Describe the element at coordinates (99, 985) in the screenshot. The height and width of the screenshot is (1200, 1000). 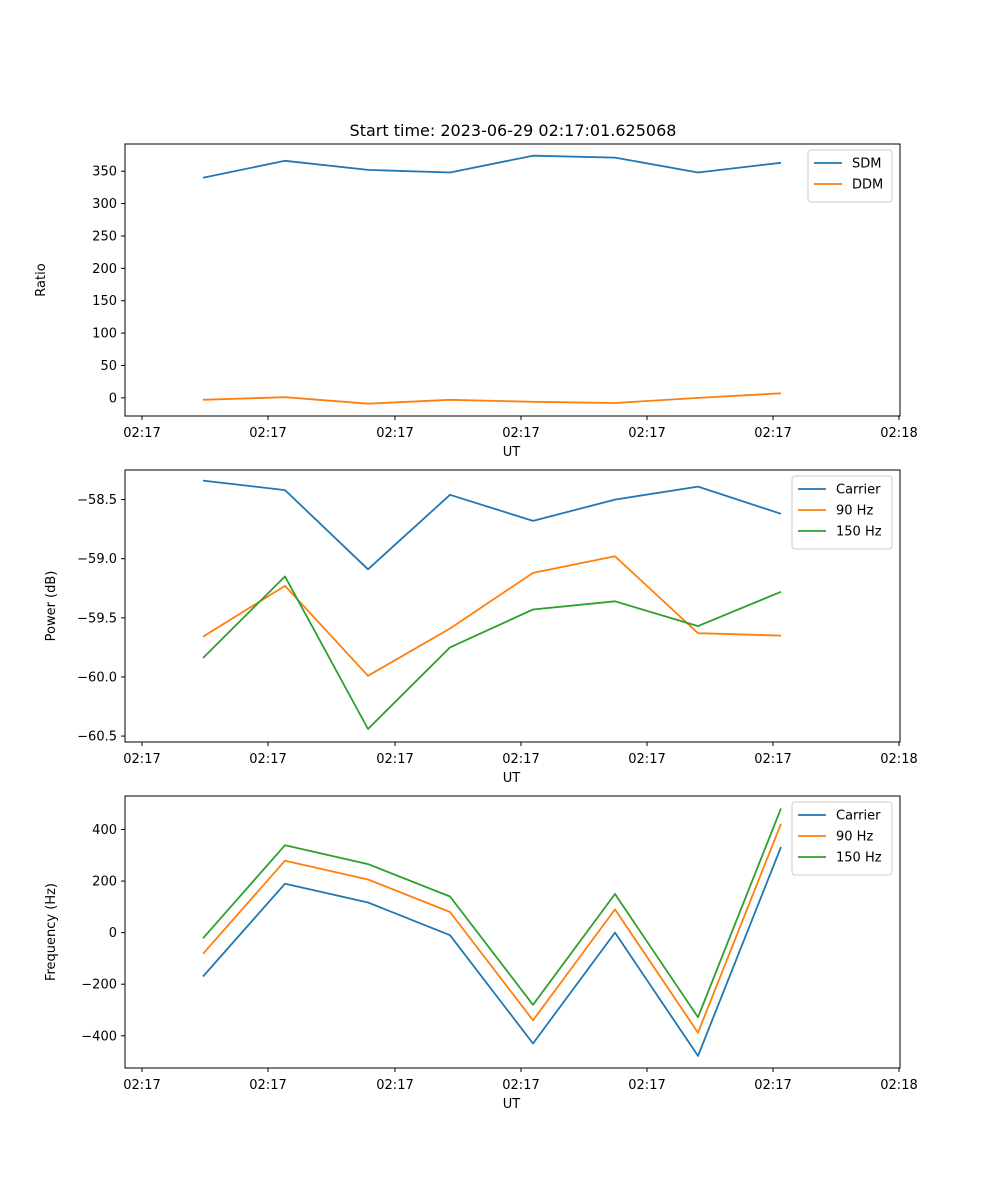
I see `y-tick-label: −200` at that location.